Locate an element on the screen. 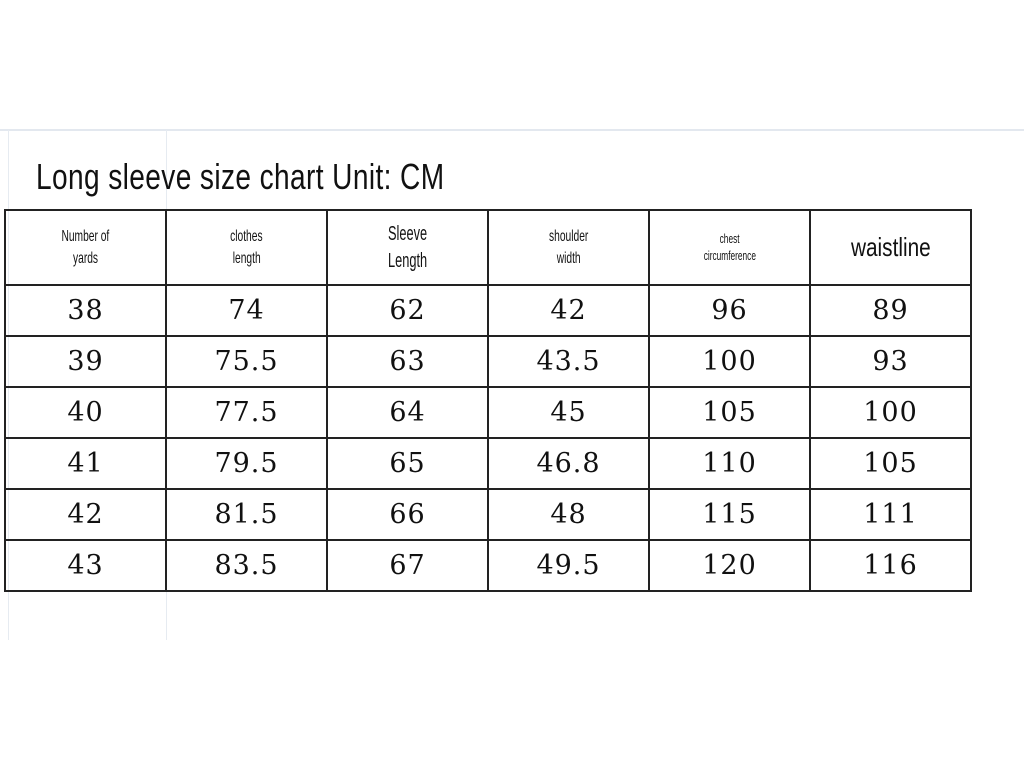 The height and width of the screenshot is (768, 1024). table-cell: 49.5 is located at coordinates (568, 565).